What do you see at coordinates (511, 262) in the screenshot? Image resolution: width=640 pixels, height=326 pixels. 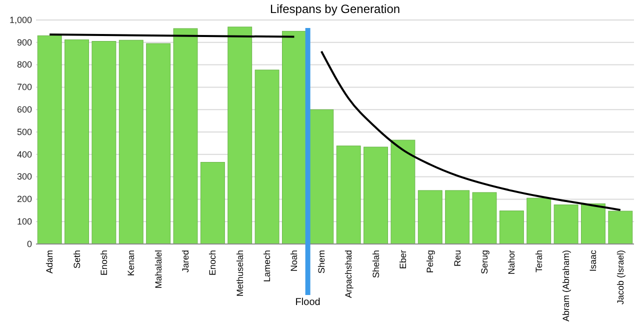 I see `x-tick-label: Nahor` at bounding box center [511, 262].